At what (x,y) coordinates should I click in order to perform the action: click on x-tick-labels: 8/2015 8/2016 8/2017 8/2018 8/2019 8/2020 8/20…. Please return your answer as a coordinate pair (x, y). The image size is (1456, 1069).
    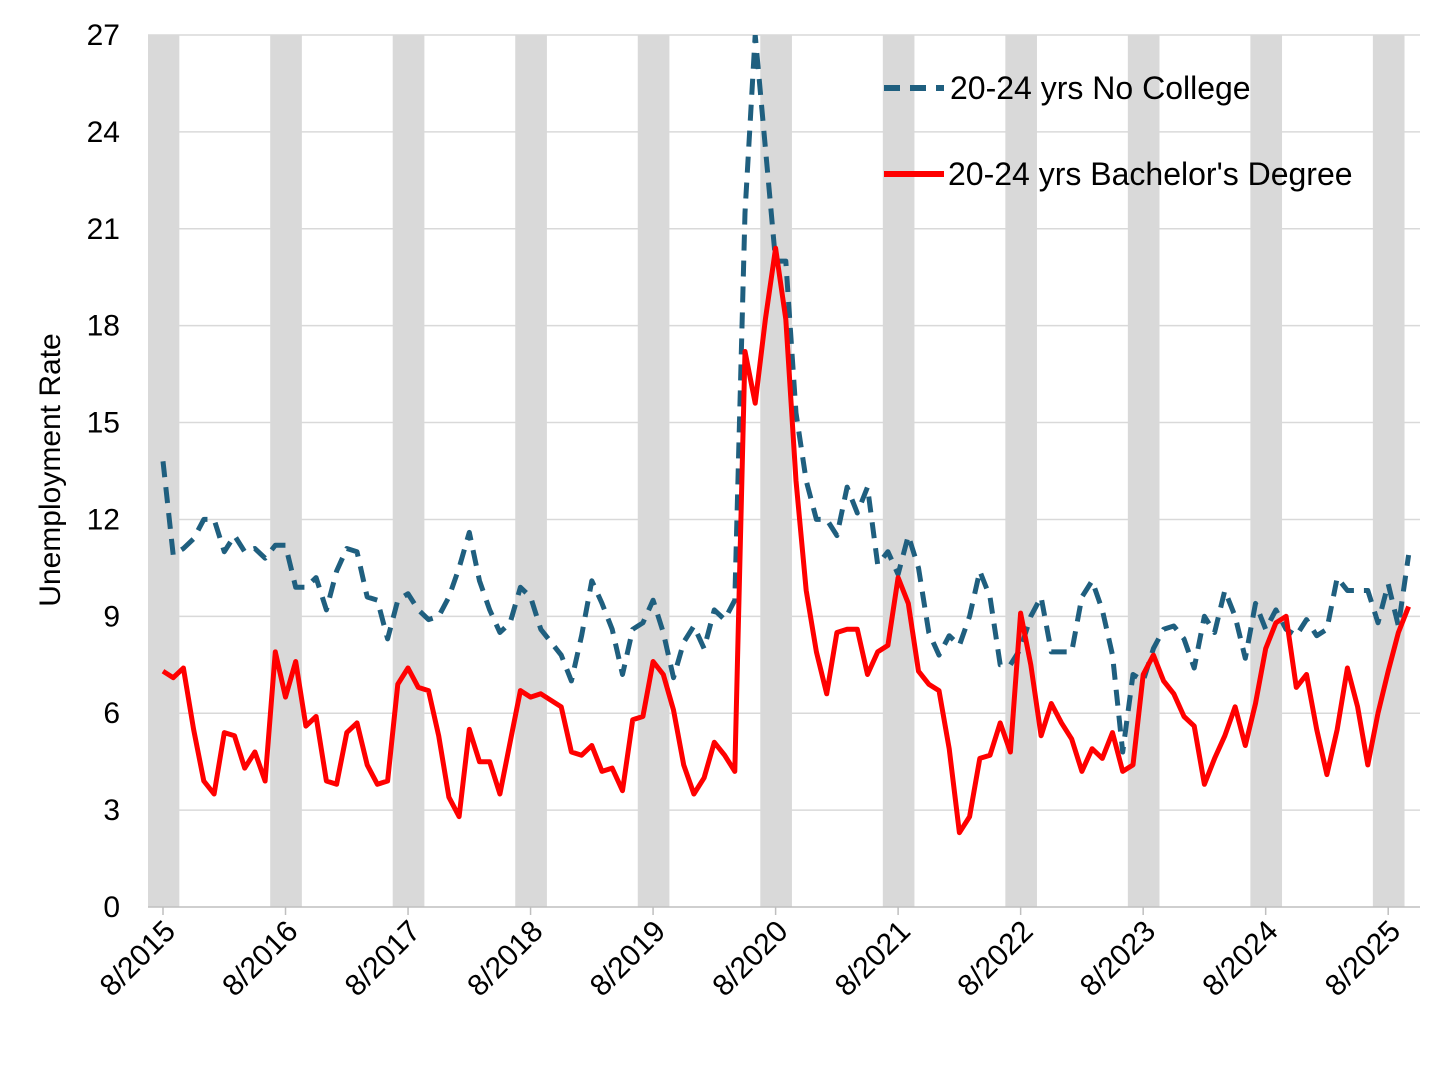
    Looking at the image, I should click on (750, 959).